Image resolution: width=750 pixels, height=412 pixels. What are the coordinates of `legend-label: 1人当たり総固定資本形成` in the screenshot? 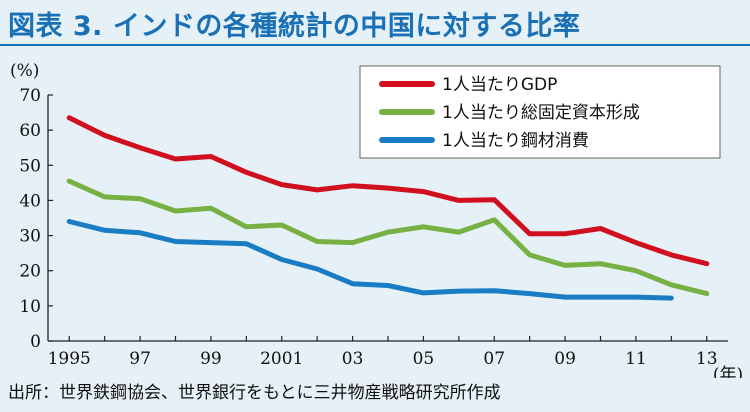 It's located at (541, 113).